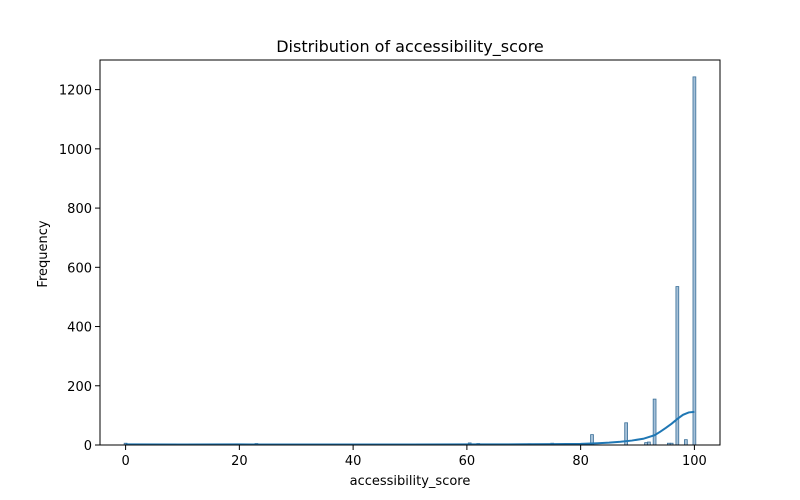 This screenshot has height=500, width=800. Describe the element at coordinates (694, 461) in the screenshot. I see `x-tick-label: 100` at that location.